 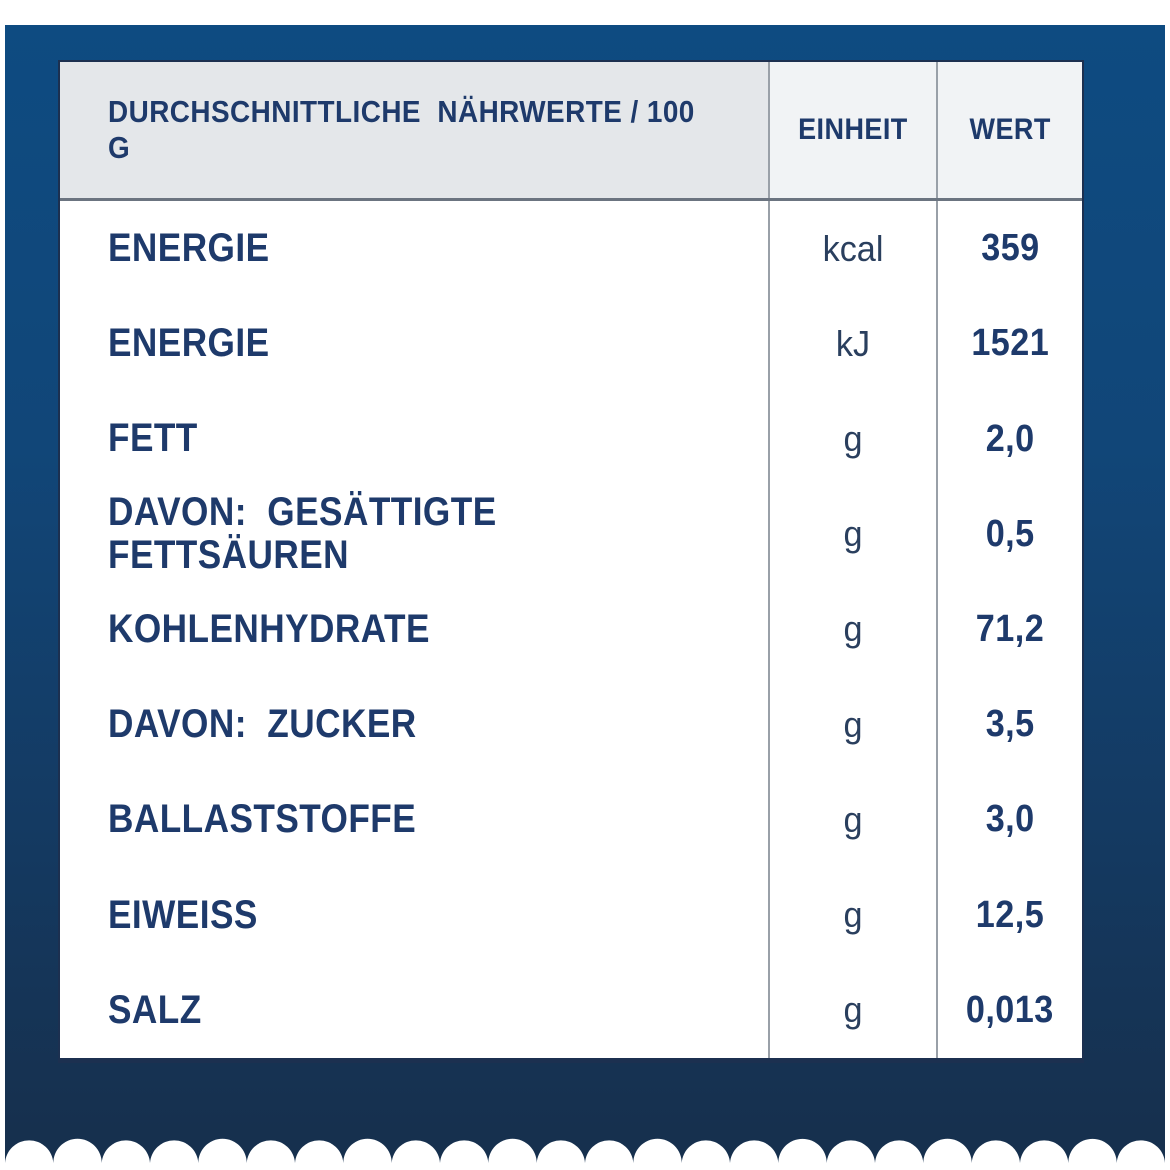 I want to click on nutrient-label: DAVON: GESÄTTIGTE FETTSÄUREN, so click(x=302, y=534).